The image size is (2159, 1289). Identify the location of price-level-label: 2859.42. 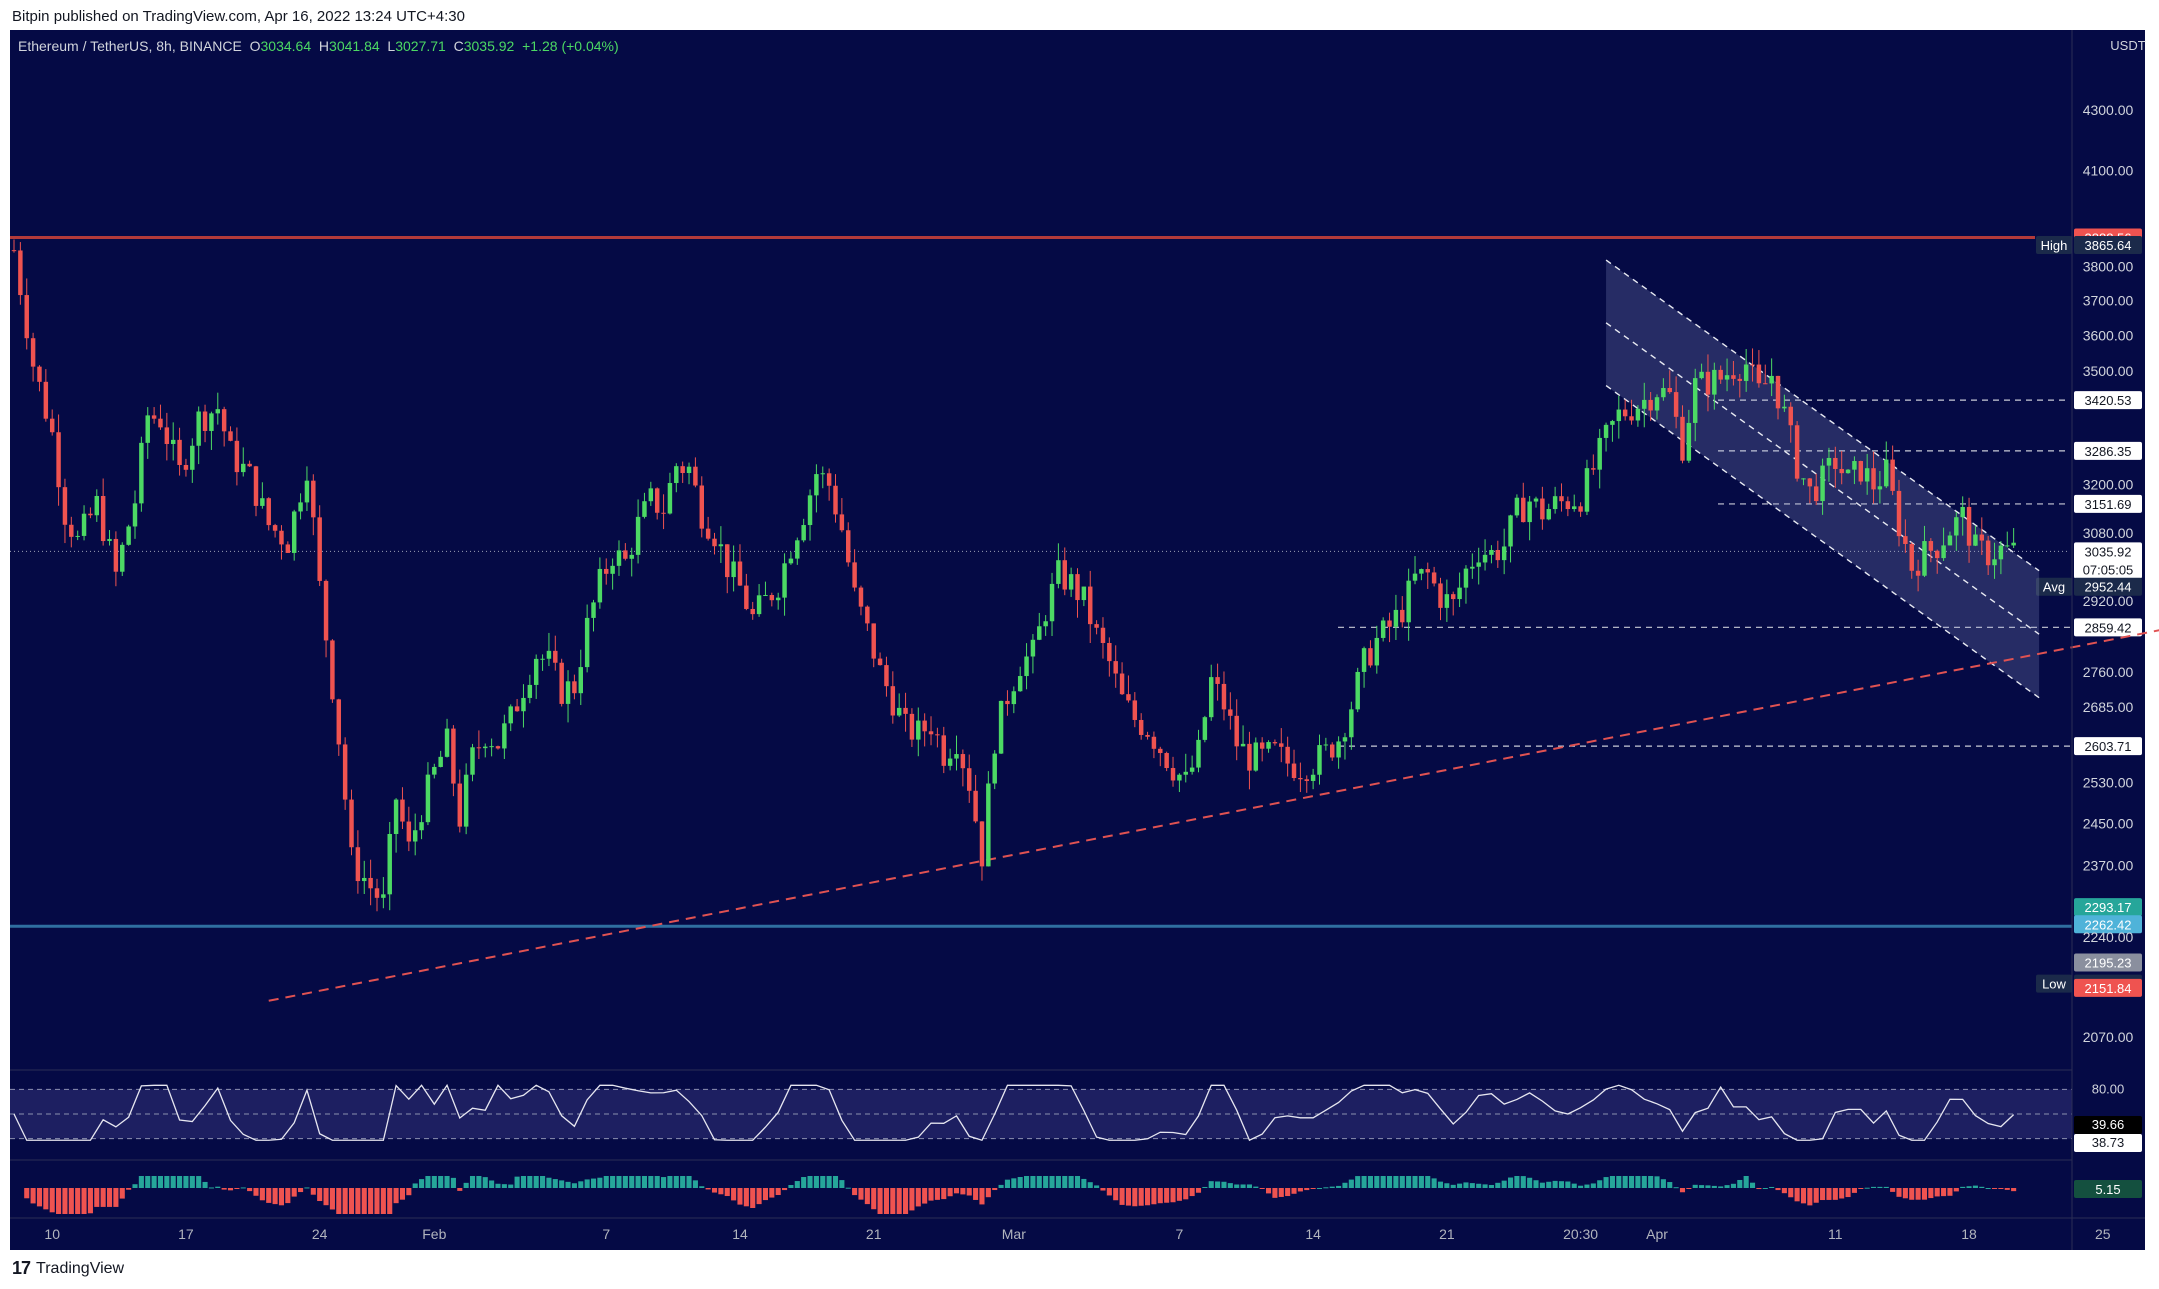
(2108, 627).